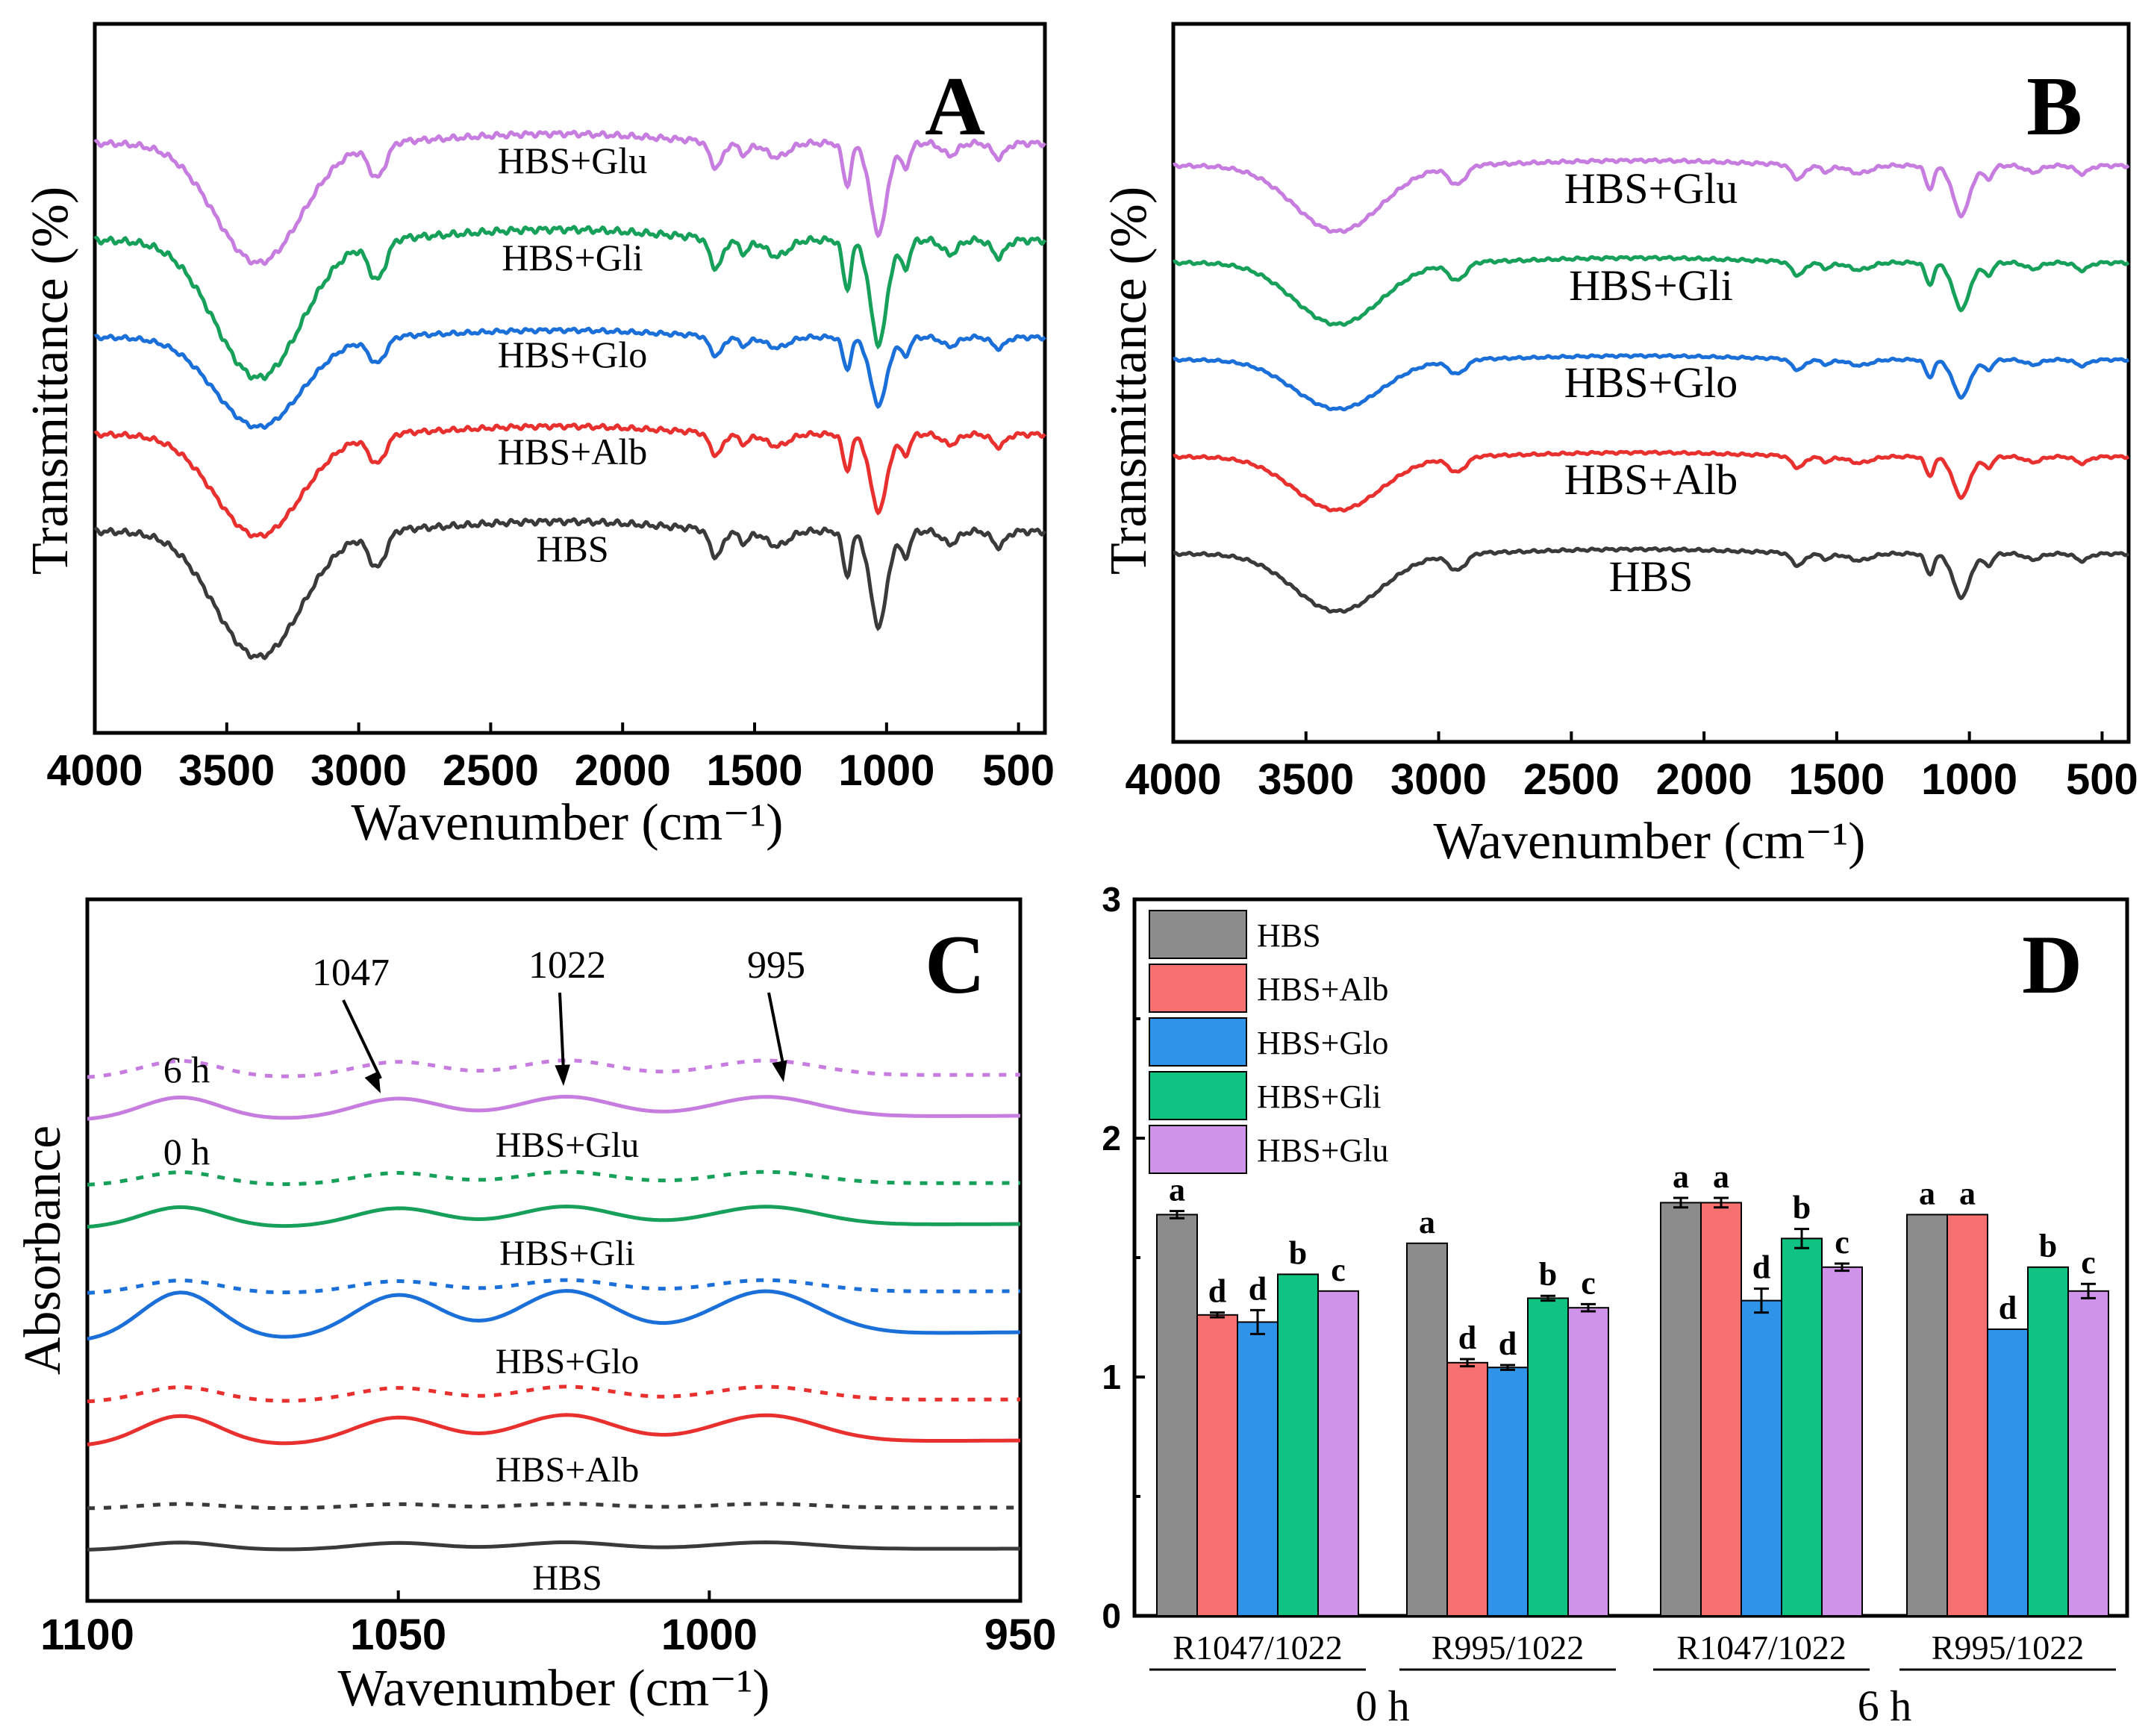 The height and width of the screenshot is (1736, 2154). I want to click on panel-d-legend-label-hbs-glu: HBS+Glu, so click(1322, 1150).